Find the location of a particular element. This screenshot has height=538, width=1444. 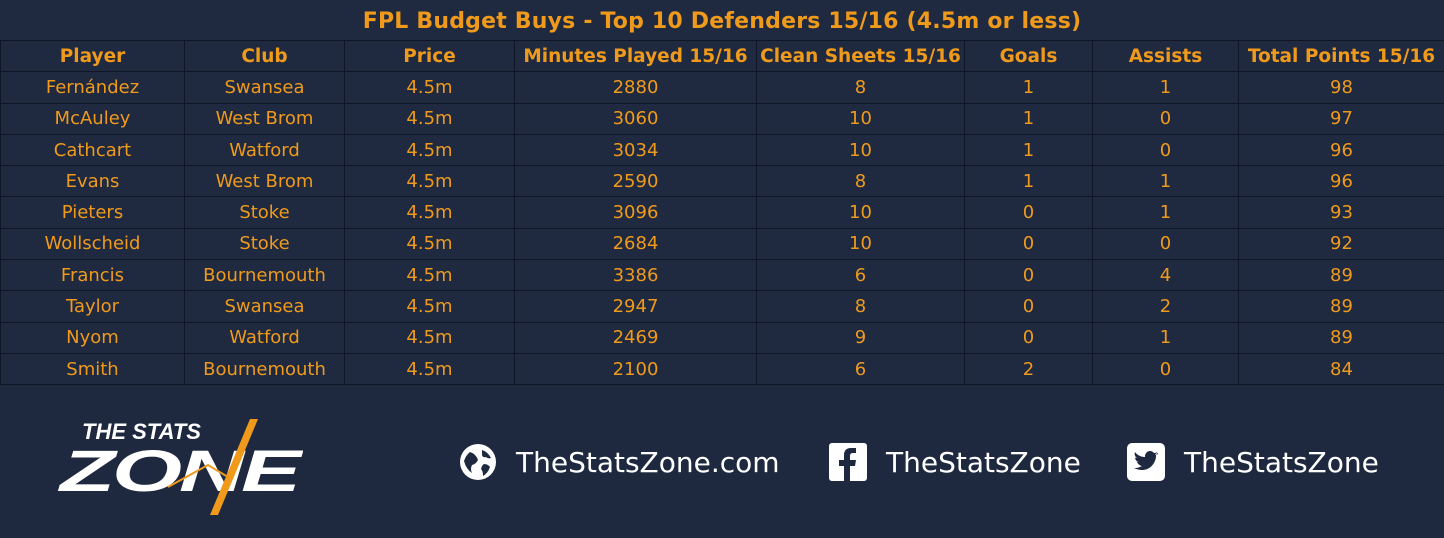

cell-player: Fernández is located at coordinates (92, 87).